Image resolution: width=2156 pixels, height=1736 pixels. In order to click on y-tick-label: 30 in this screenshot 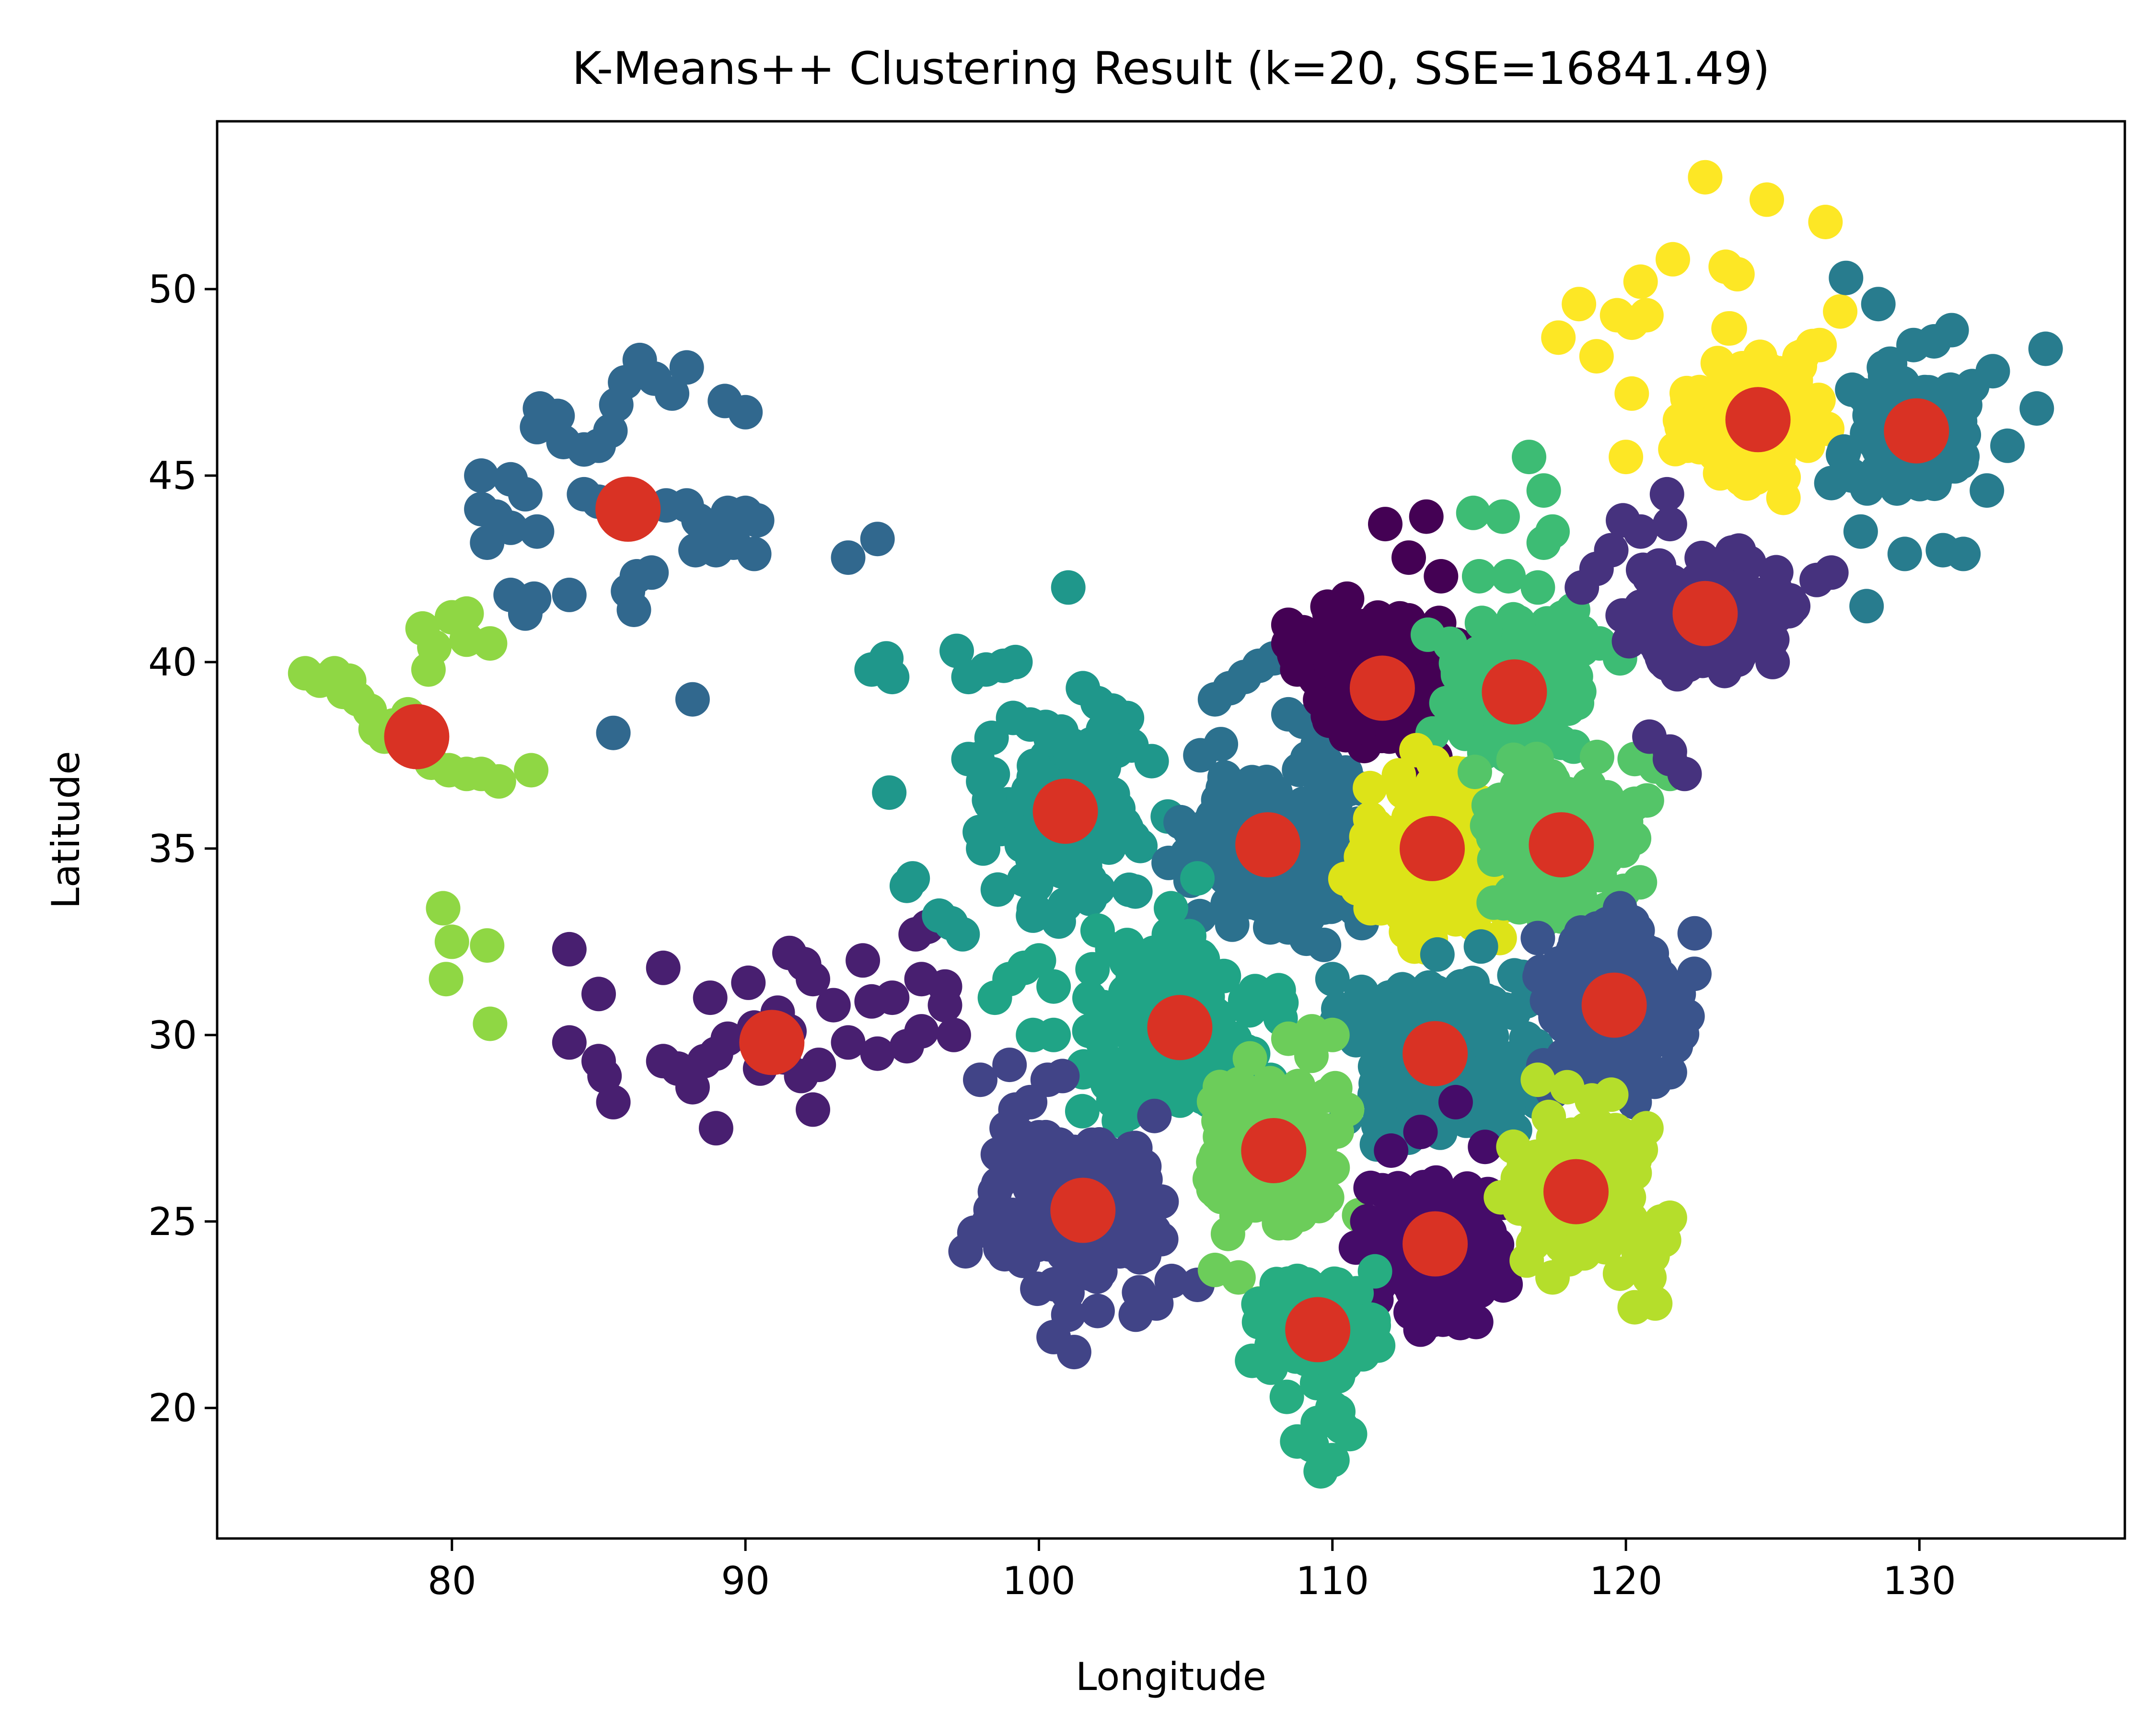, I will do `click(172, 1035)`.